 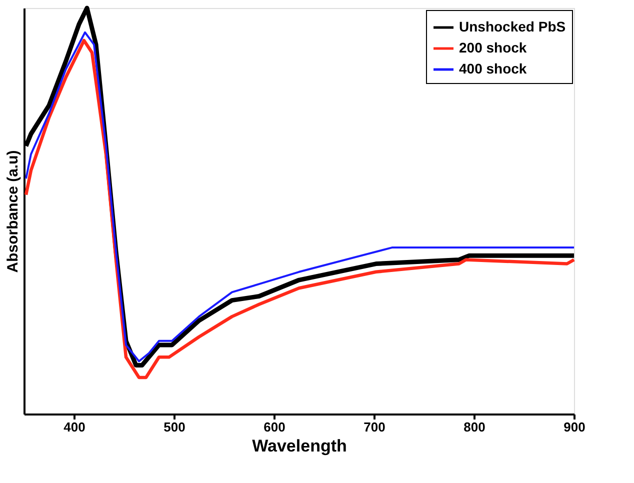 What do you see at coordinates (575, 427) in the screenshot?
I see `x-tick-label: 900` at bounding box center [575, 427].